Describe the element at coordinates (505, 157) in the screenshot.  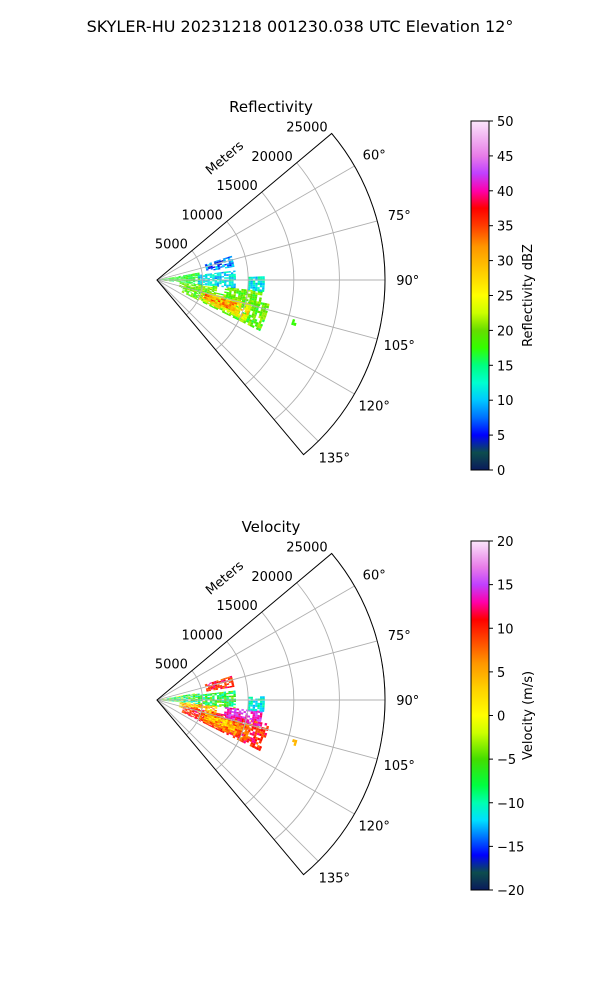
I see `colorbar-tick-label: 45` at that location.